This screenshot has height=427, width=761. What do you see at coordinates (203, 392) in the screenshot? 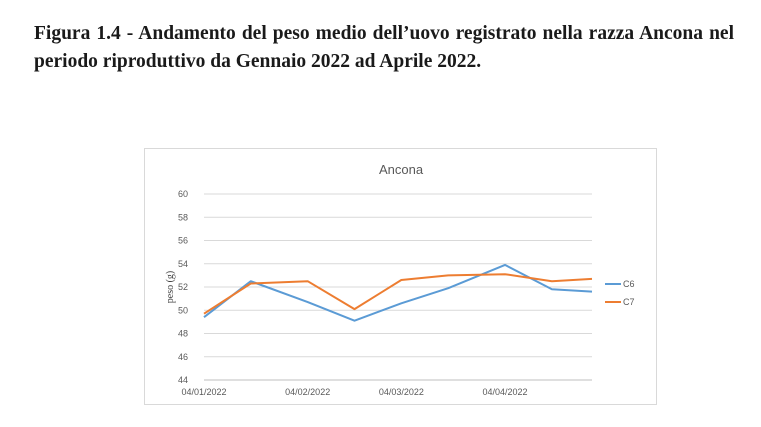
I see `x-tick-label: 04/01/2022` at bounding box center [203, 392].